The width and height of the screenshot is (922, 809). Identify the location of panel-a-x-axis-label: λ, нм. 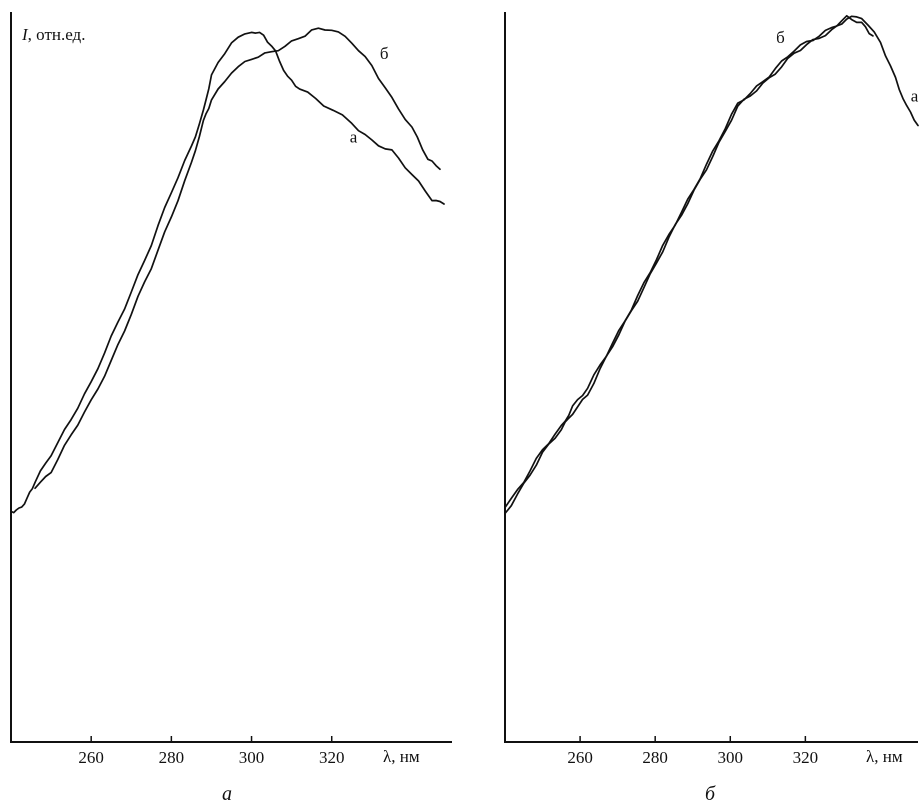
(401, 756).